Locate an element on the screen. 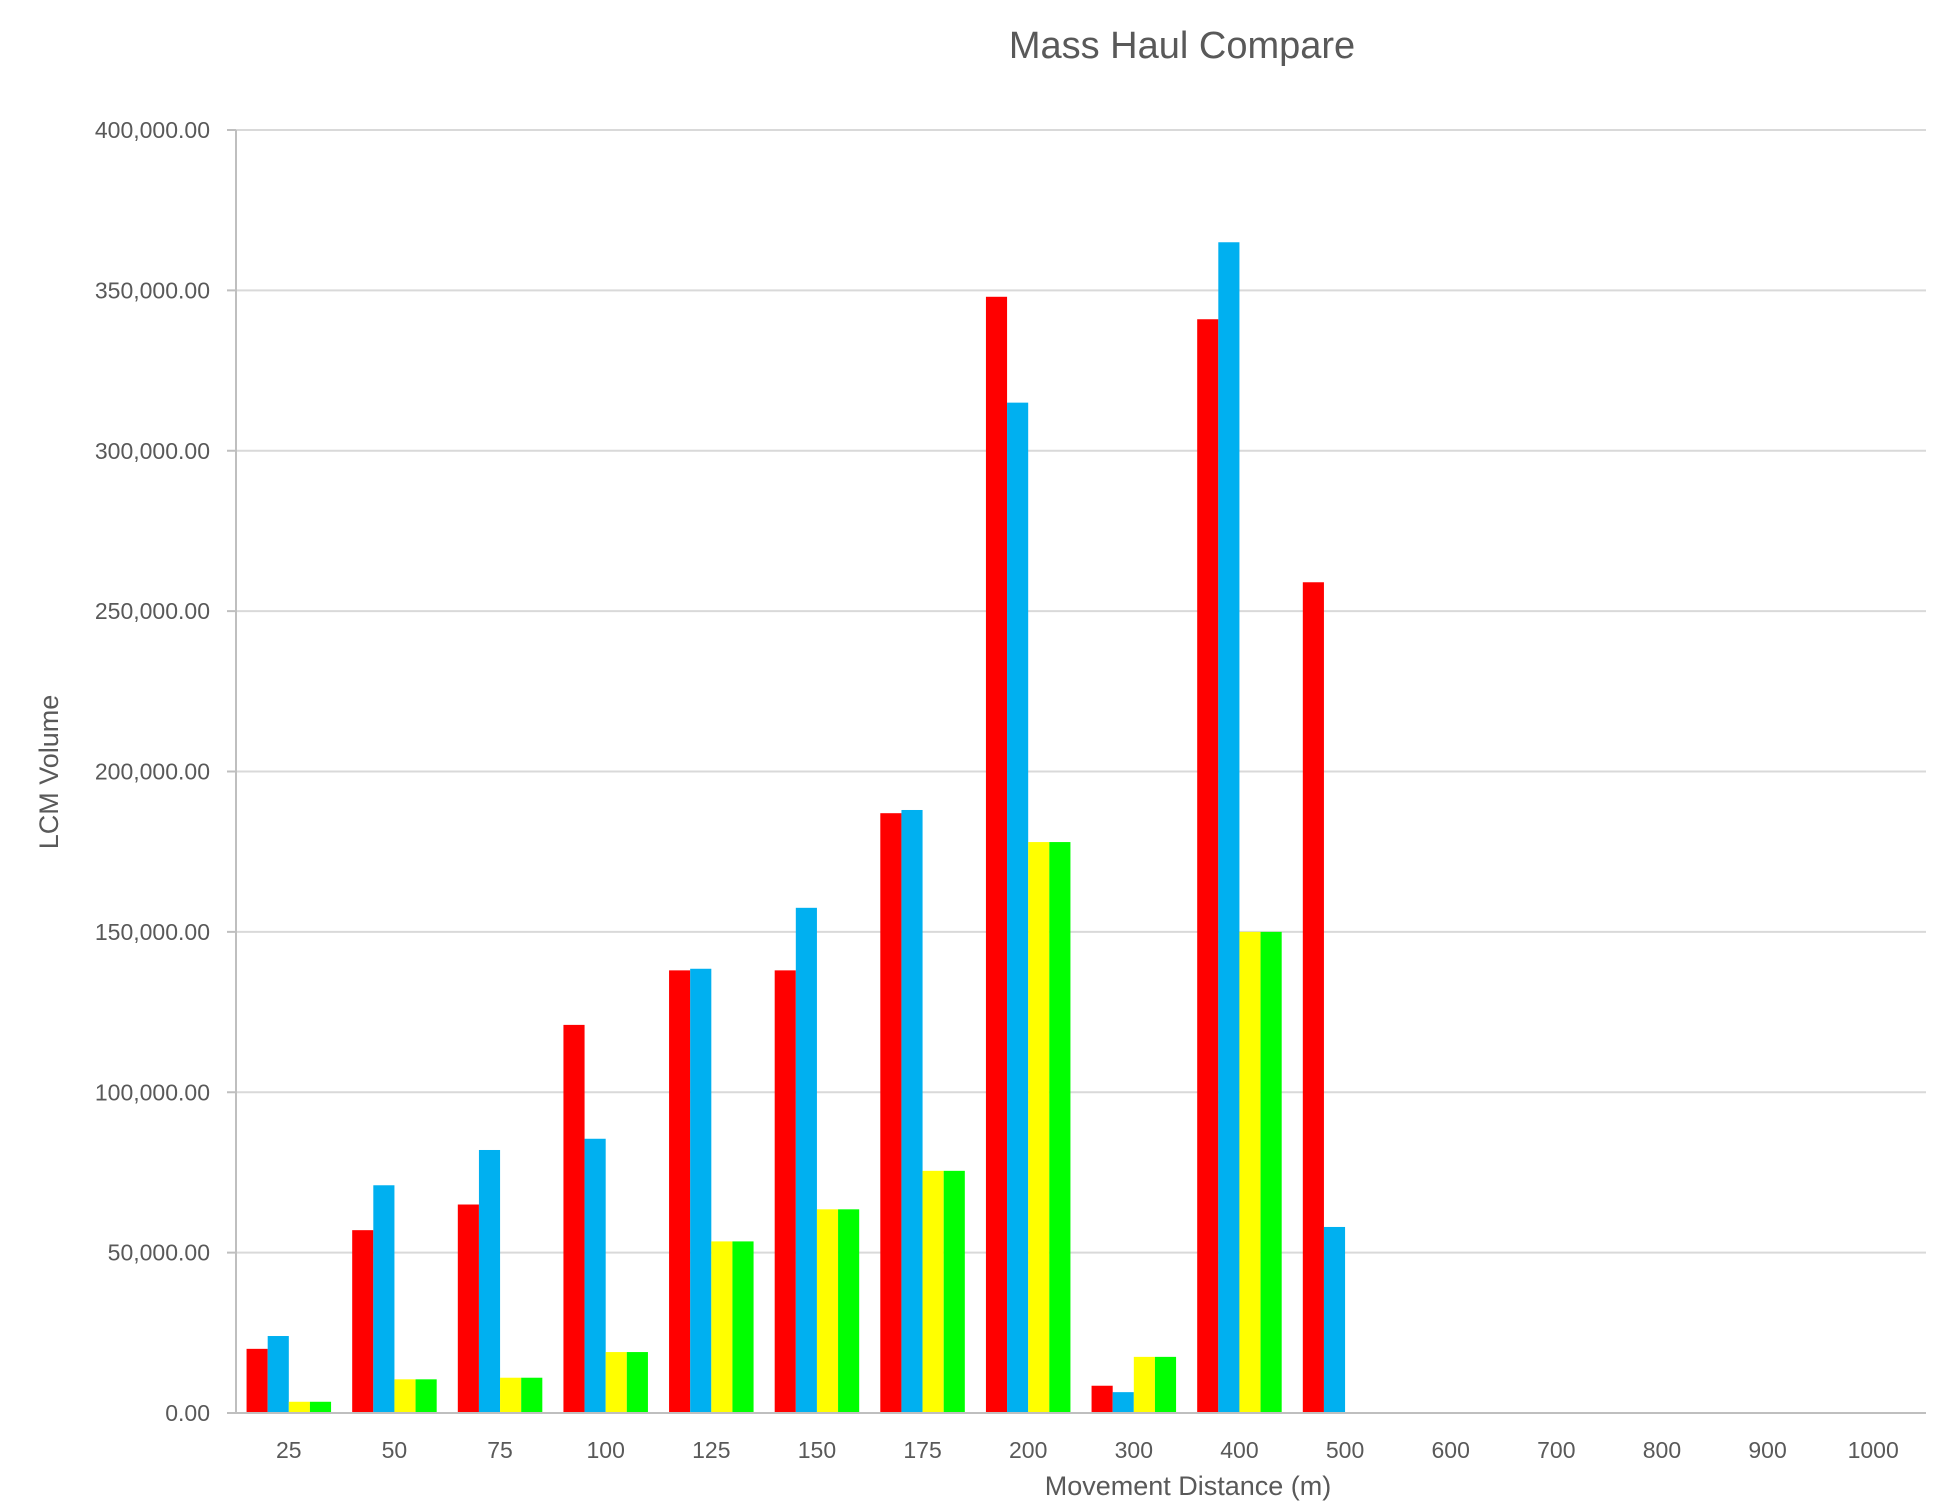 This screenshot has width=1942, height=1506. x-tick-label: 800 is located at coordinates (1662, 1450).